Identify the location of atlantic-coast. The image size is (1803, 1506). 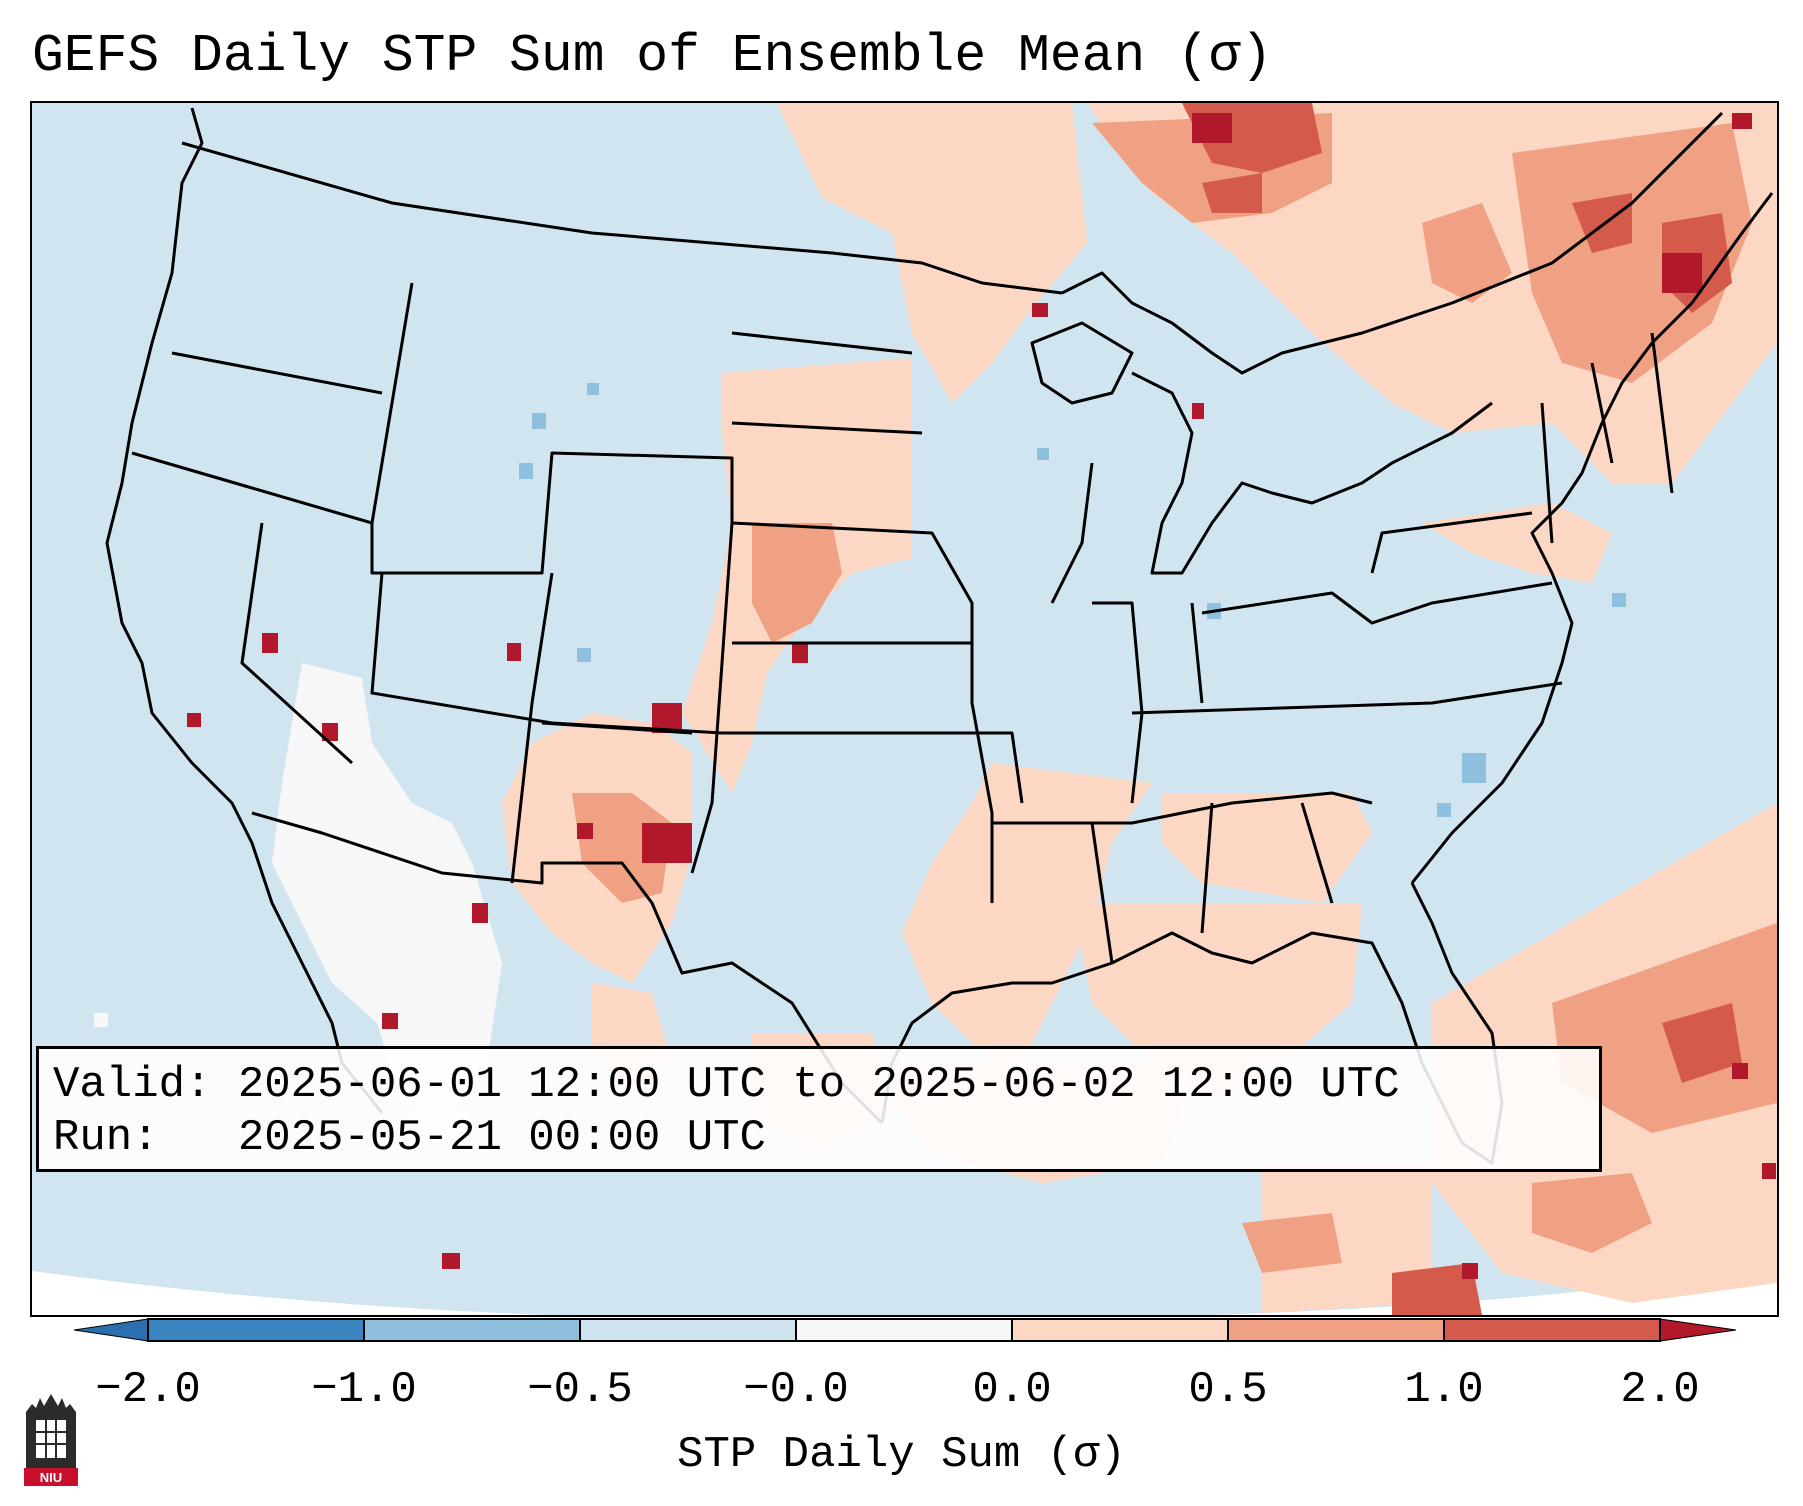
(1592, 538).